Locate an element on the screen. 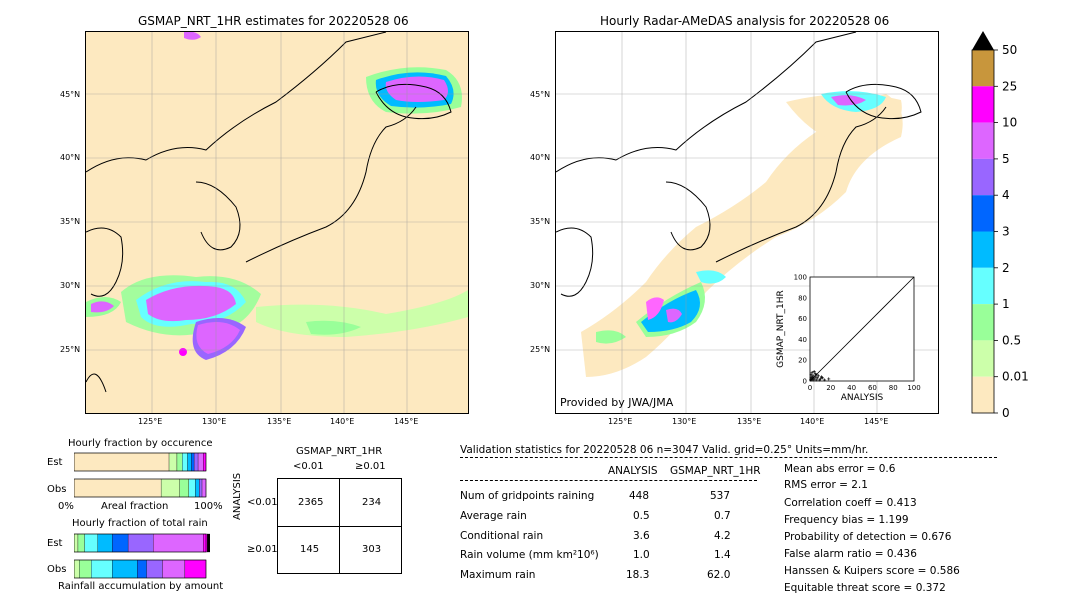 This screenshot has height=612, width=1080. rainfall-est-label: Est is located at coordinates (55, 543).